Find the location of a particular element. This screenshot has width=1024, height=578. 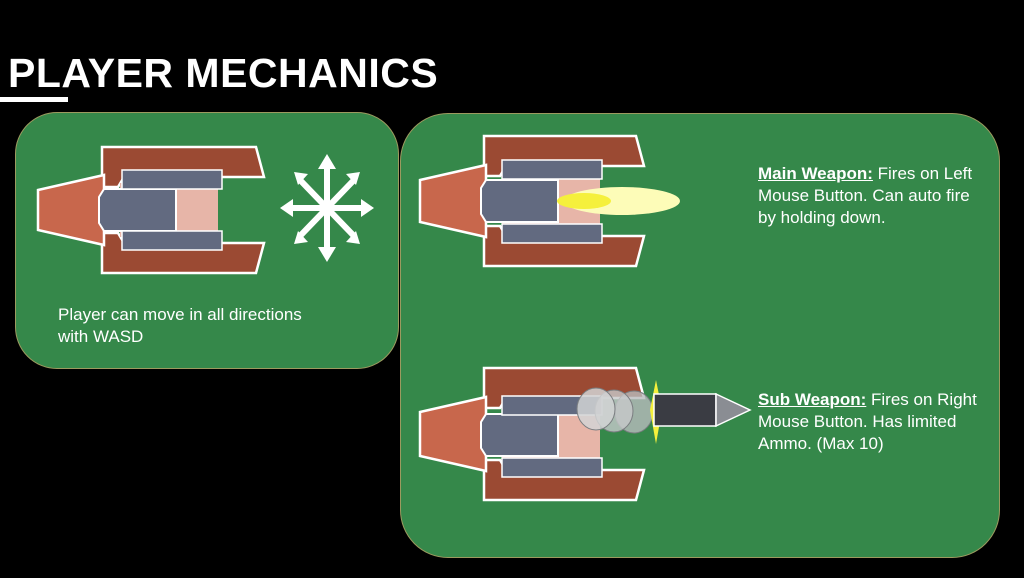

player-ship-sub-weapon-illustration is located at coordinates (585, 434).